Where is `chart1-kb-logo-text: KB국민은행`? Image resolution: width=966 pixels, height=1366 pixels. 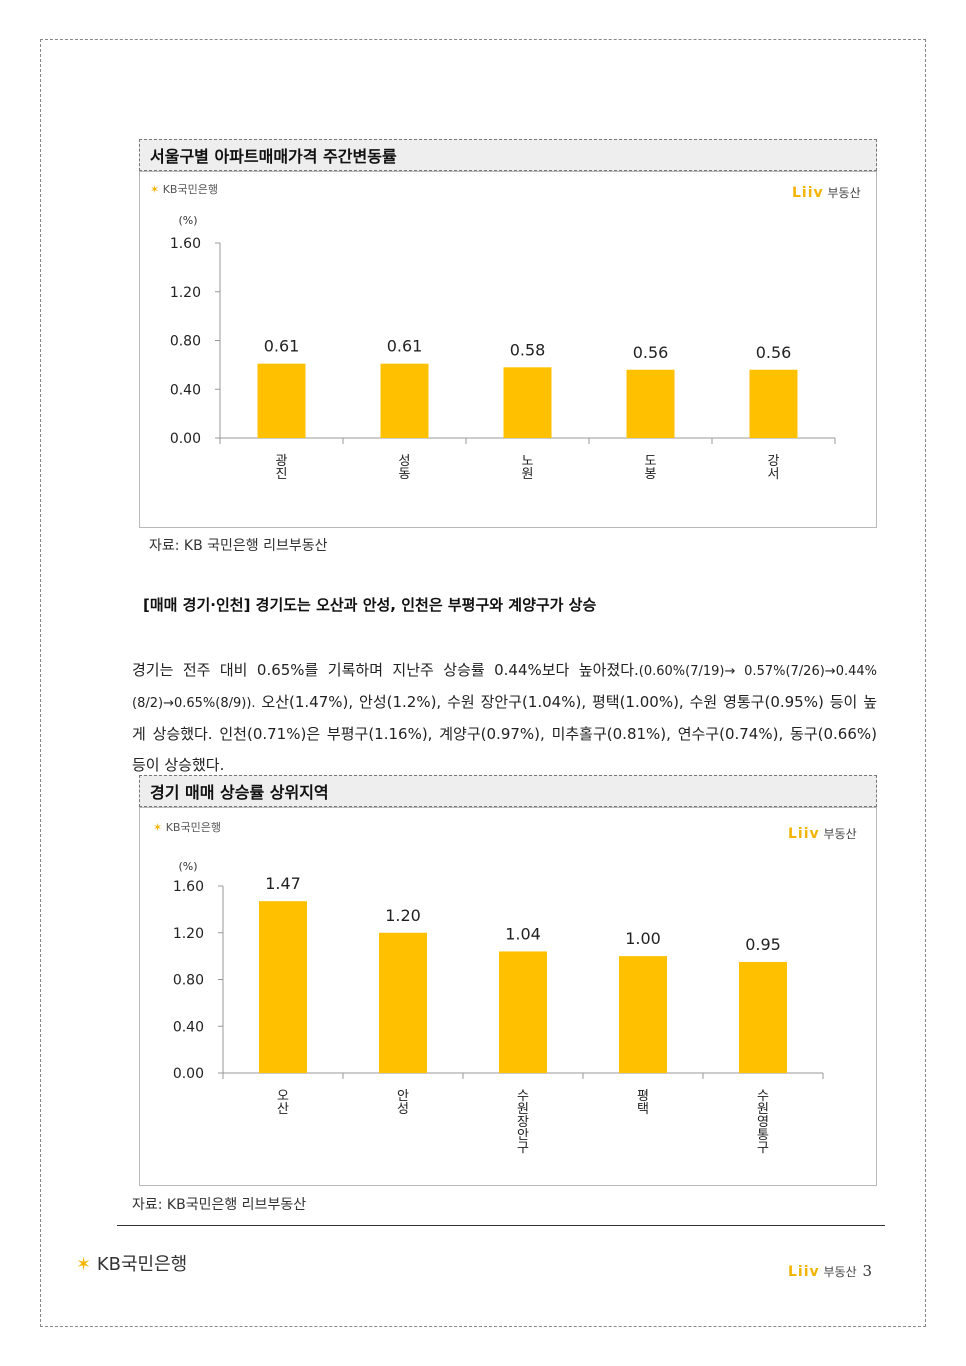
chart1-kb-logo-text: KB국민은행 is located at coordinates (190, 189).